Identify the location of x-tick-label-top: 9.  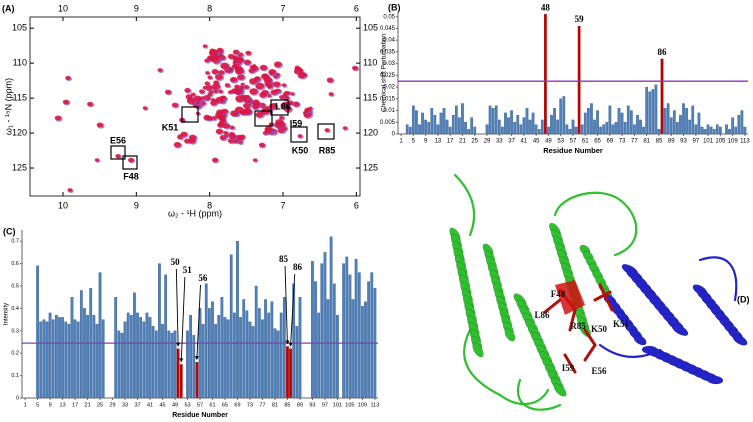
(136, 8).